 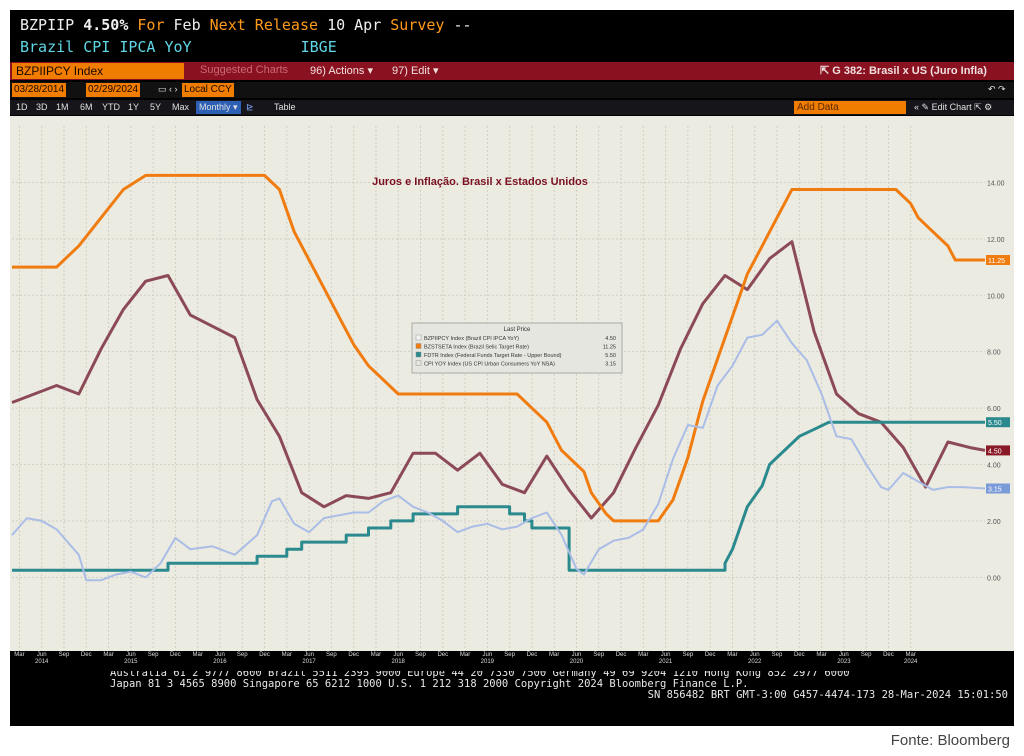 What do you see at coordinates (517, 330) in the screenshot?
I see `legend-title: Last Price` at bounding box center [517, 330].